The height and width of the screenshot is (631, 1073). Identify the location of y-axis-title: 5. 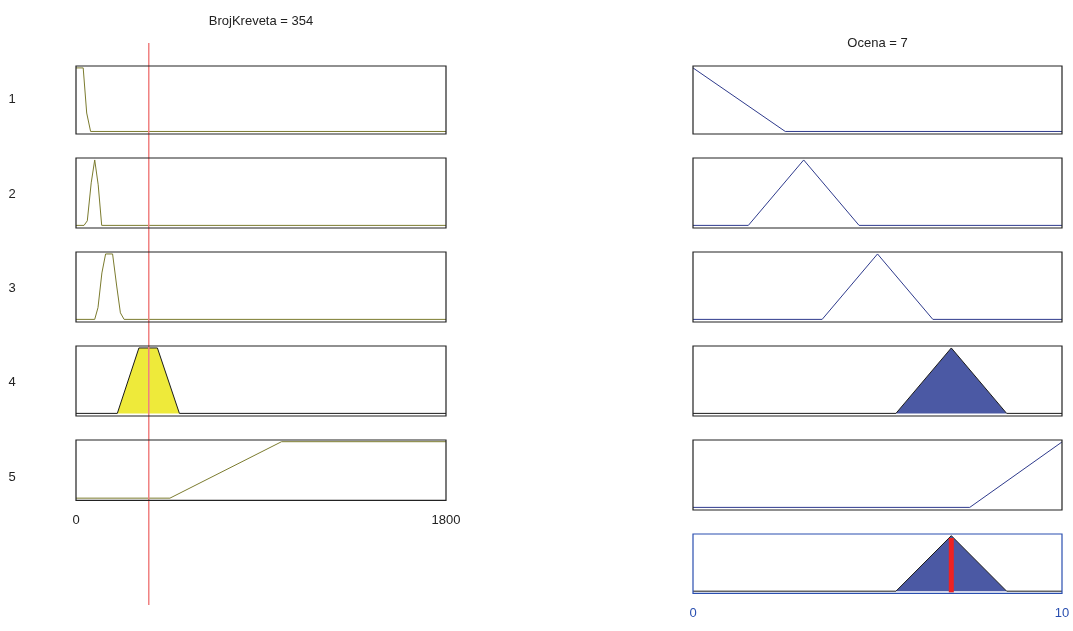
(12, 476).